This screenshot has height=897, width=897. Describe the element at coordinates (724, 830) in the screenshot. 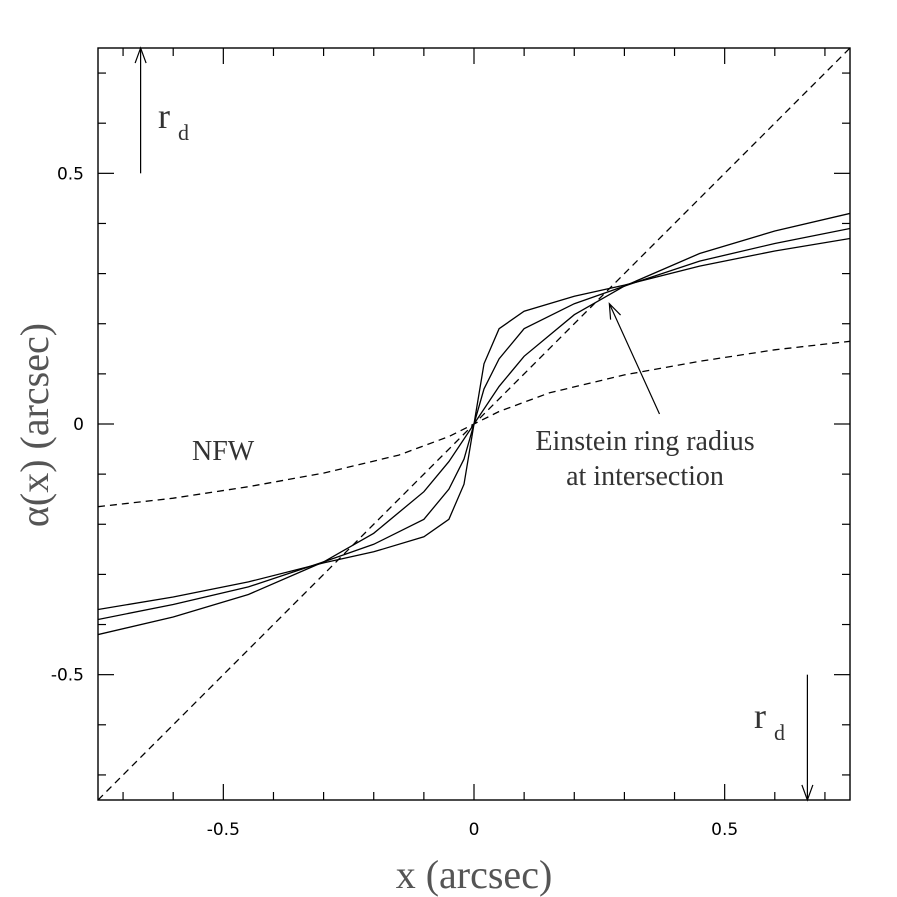

I see `x-tick-label: 0.5` at that location.